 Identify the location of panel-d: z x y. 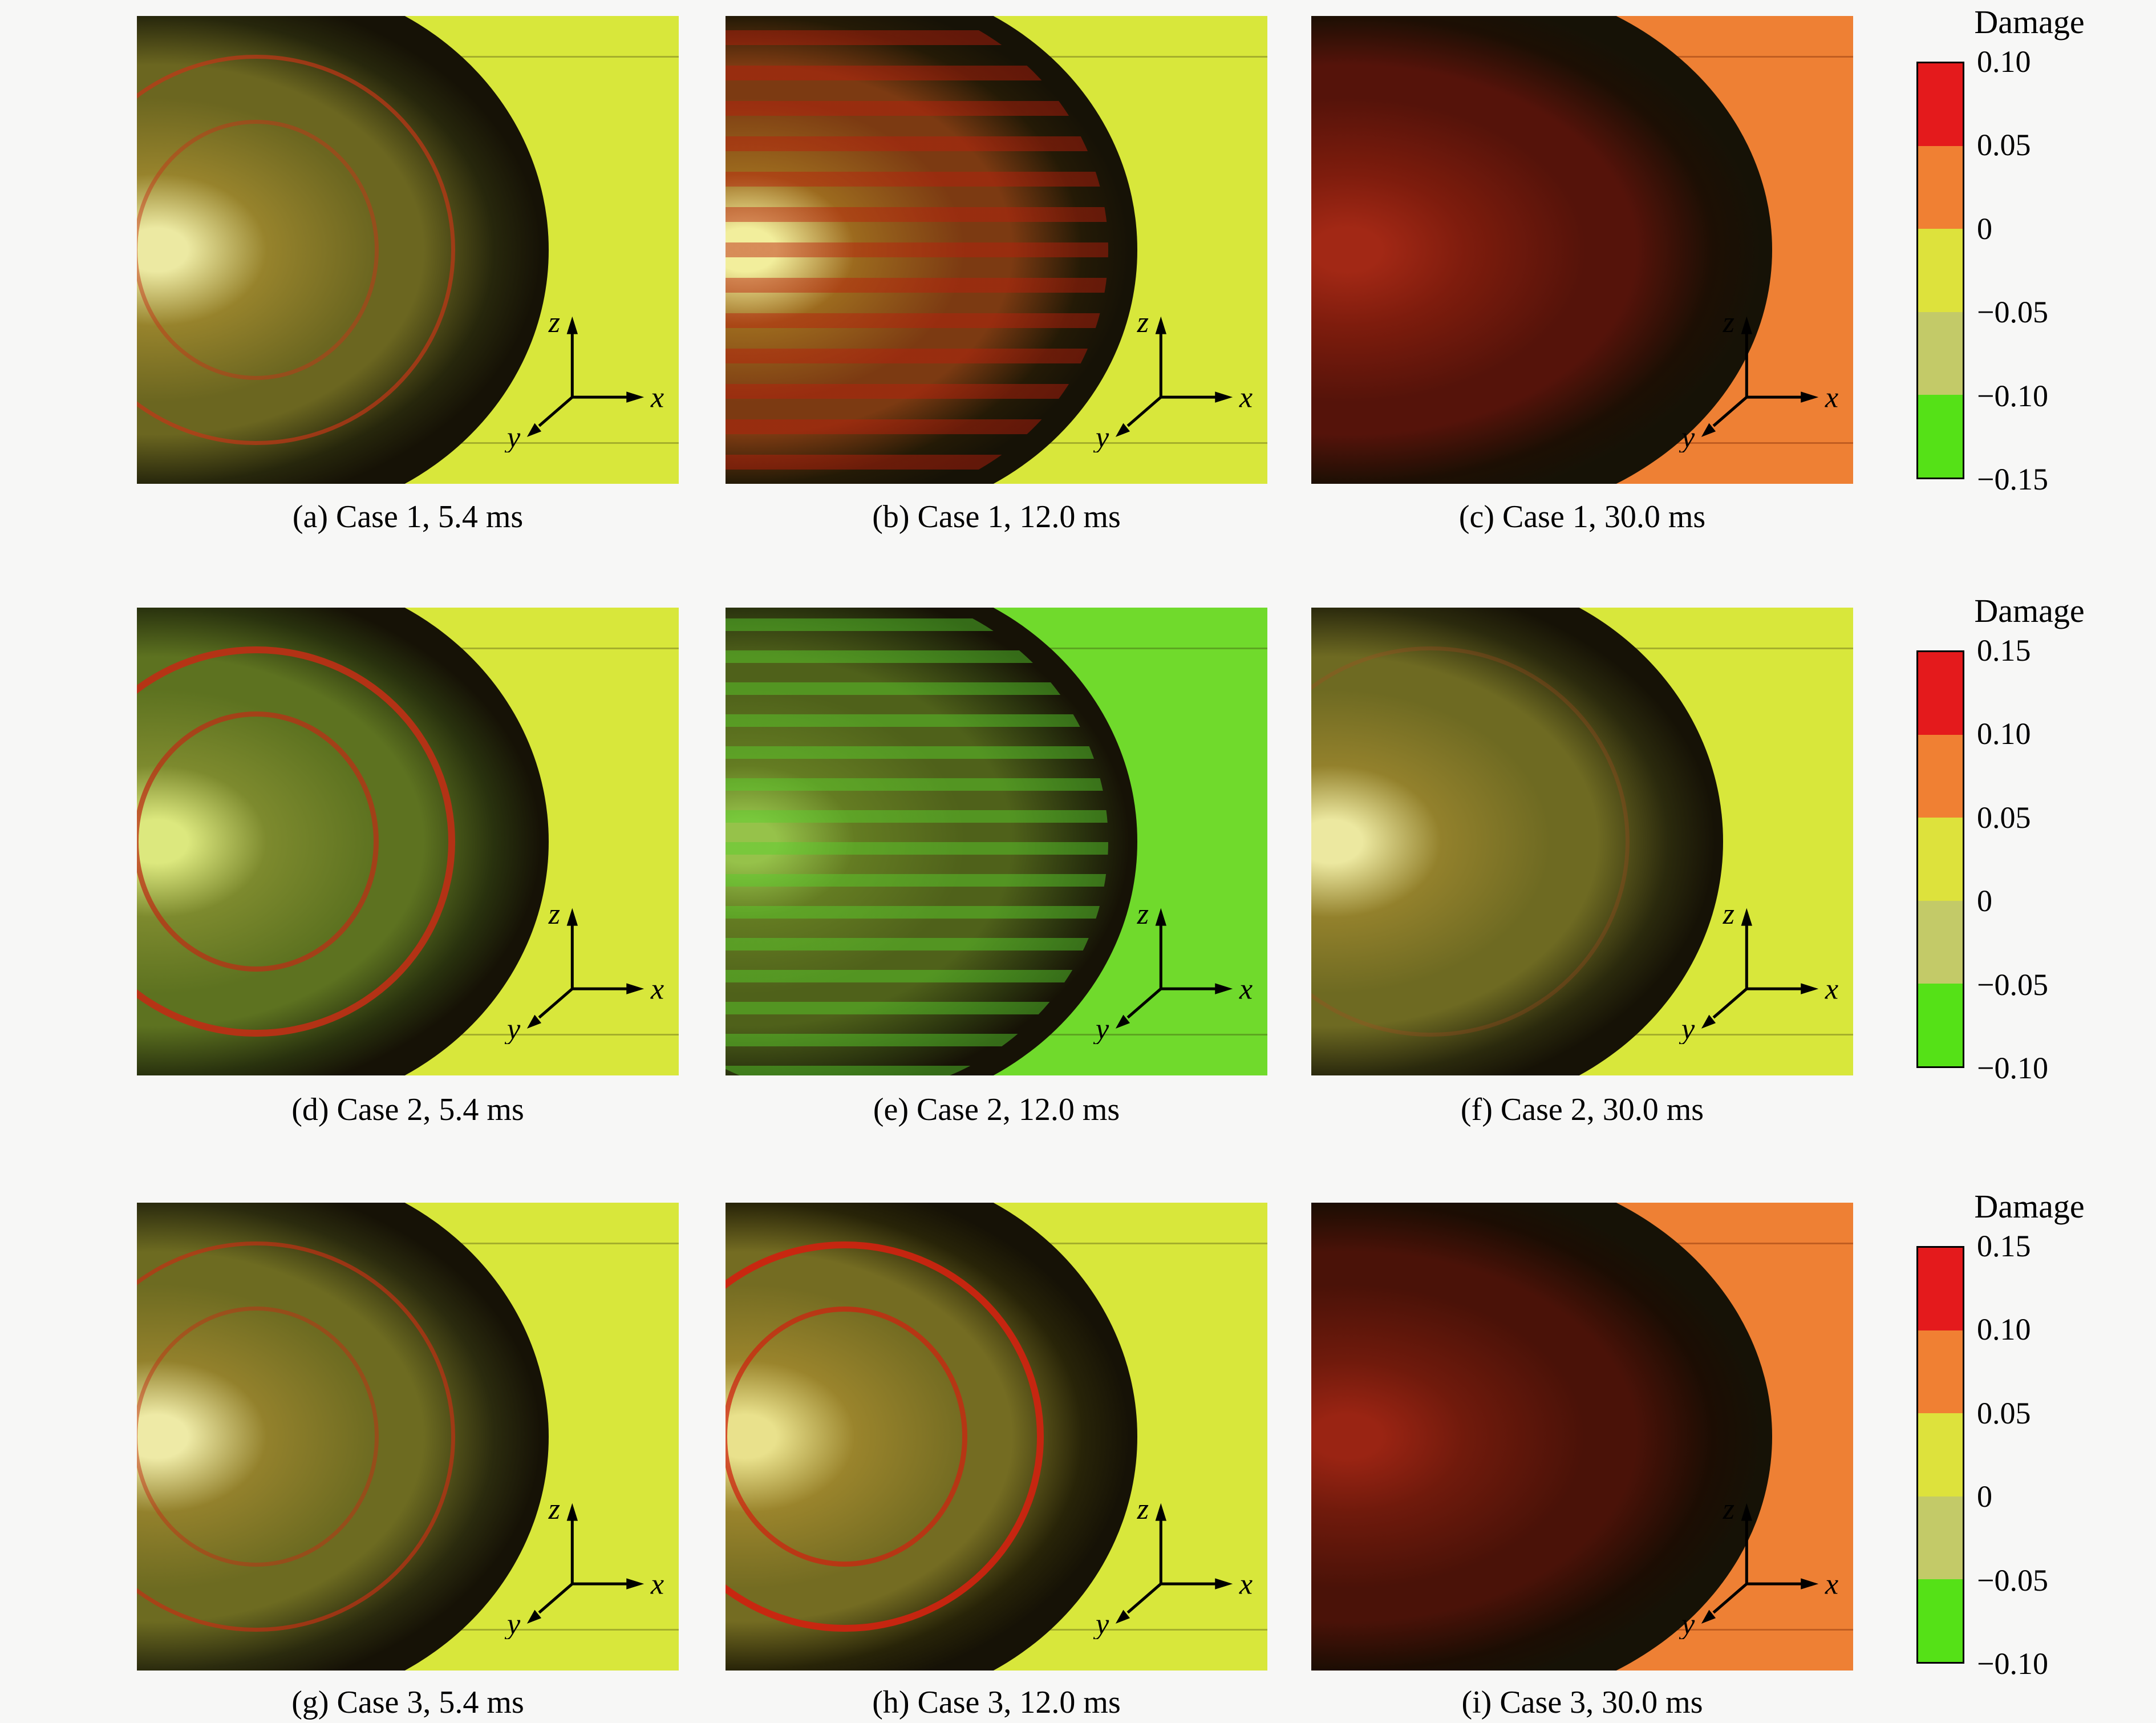
(408, 841).